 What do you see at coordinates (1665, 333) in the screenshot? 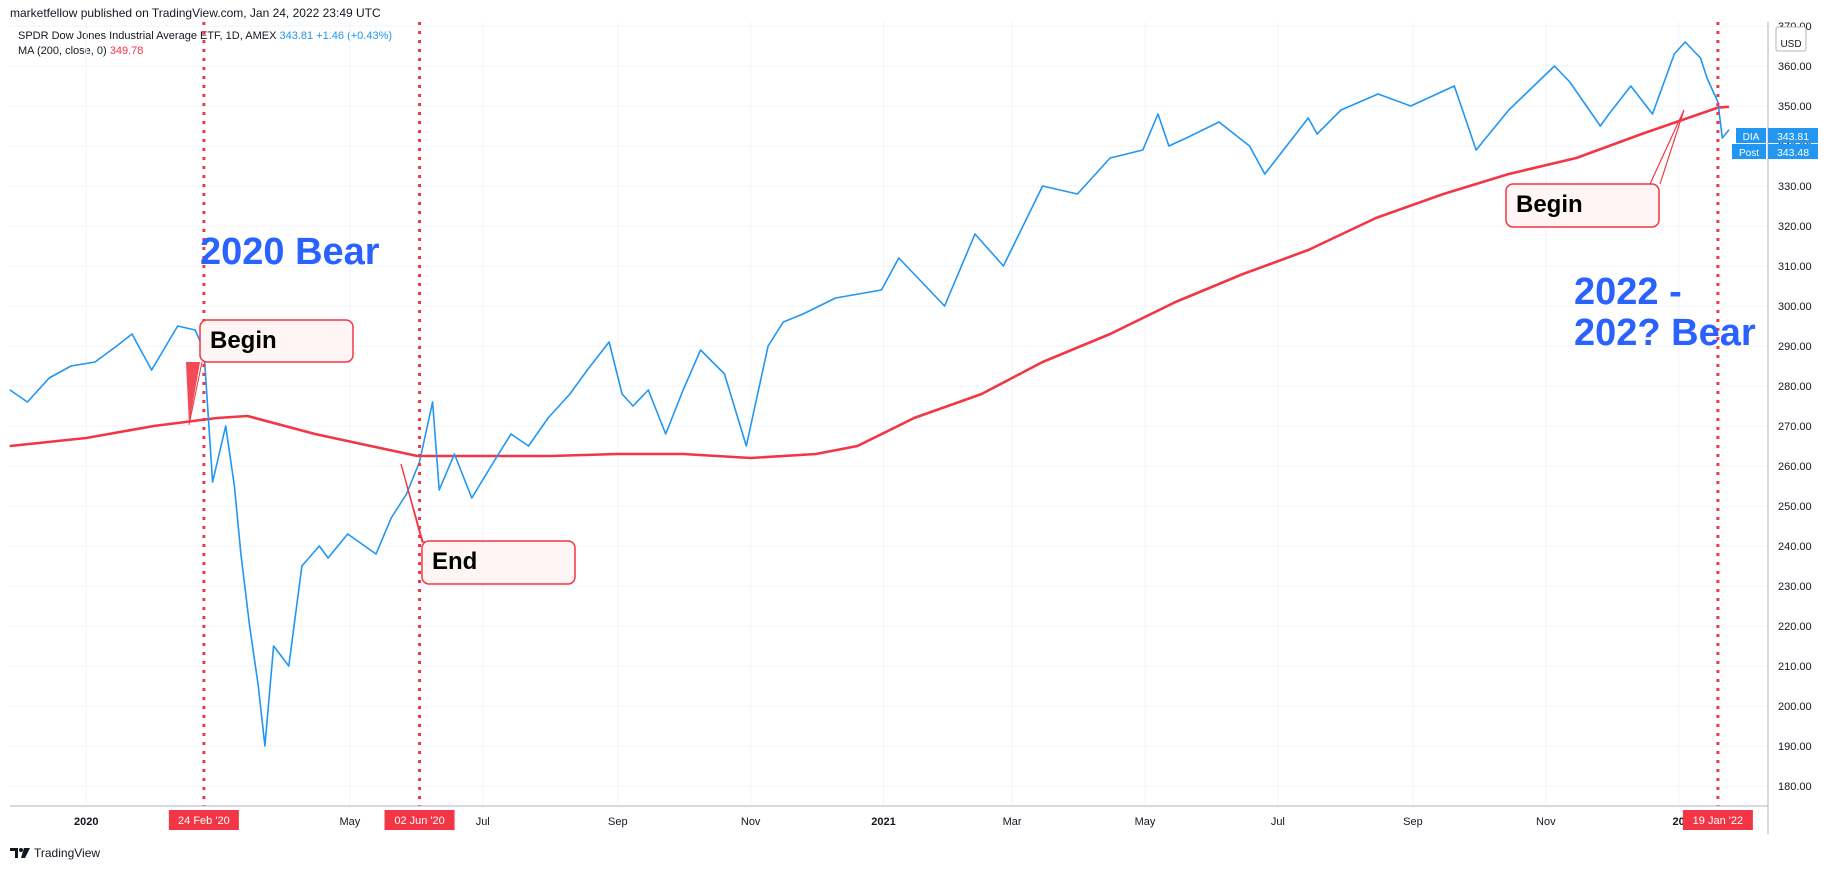
I see `bear-2022-label-line2: 202? Bear` at bounding box center [1665, 333].